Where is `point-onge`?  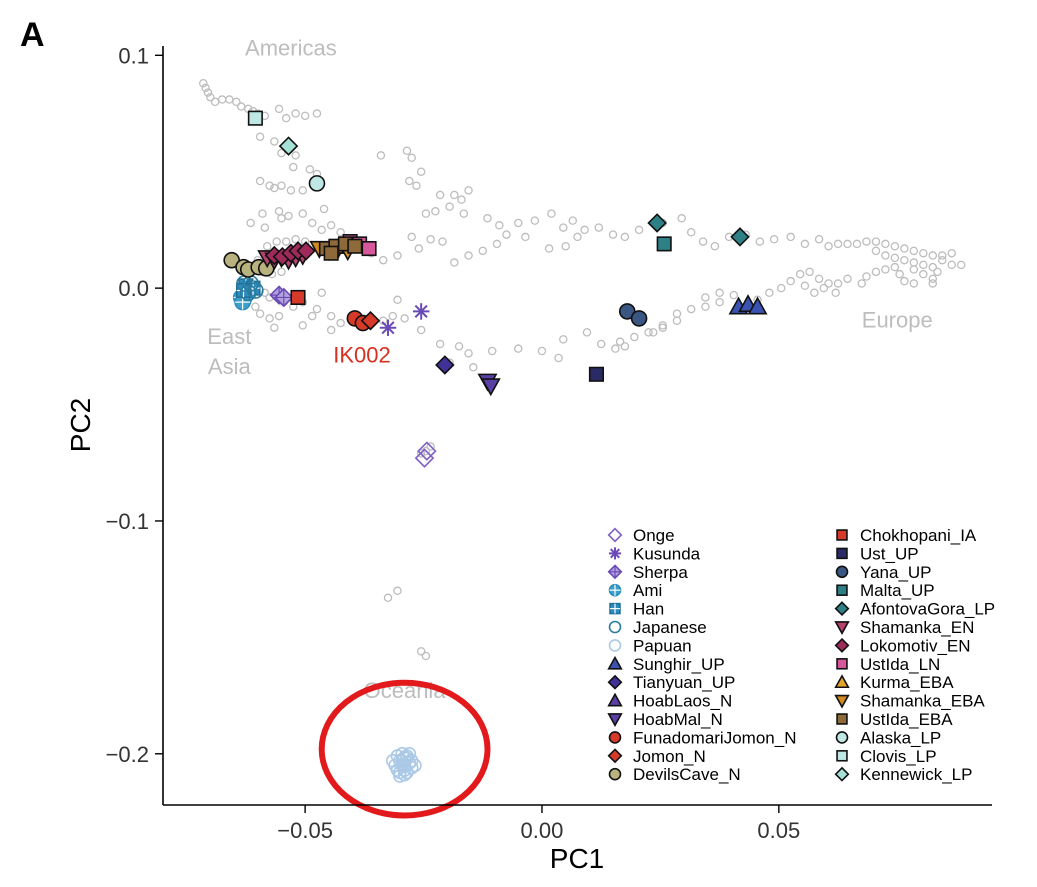 point-onge is located at coordinates (424, 458).